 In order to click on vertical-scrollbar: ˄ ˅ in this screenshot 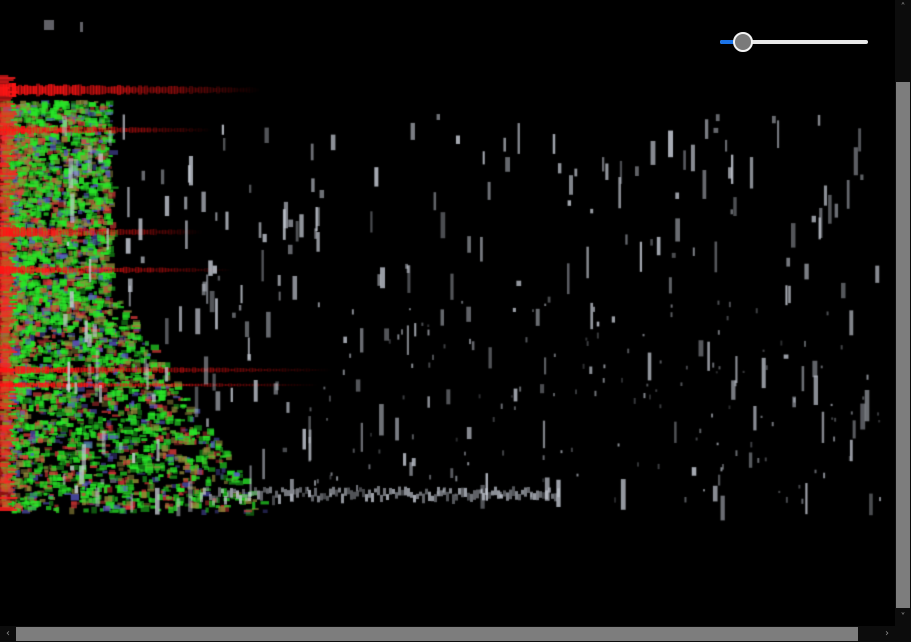, I will do `click(903, 313)`.